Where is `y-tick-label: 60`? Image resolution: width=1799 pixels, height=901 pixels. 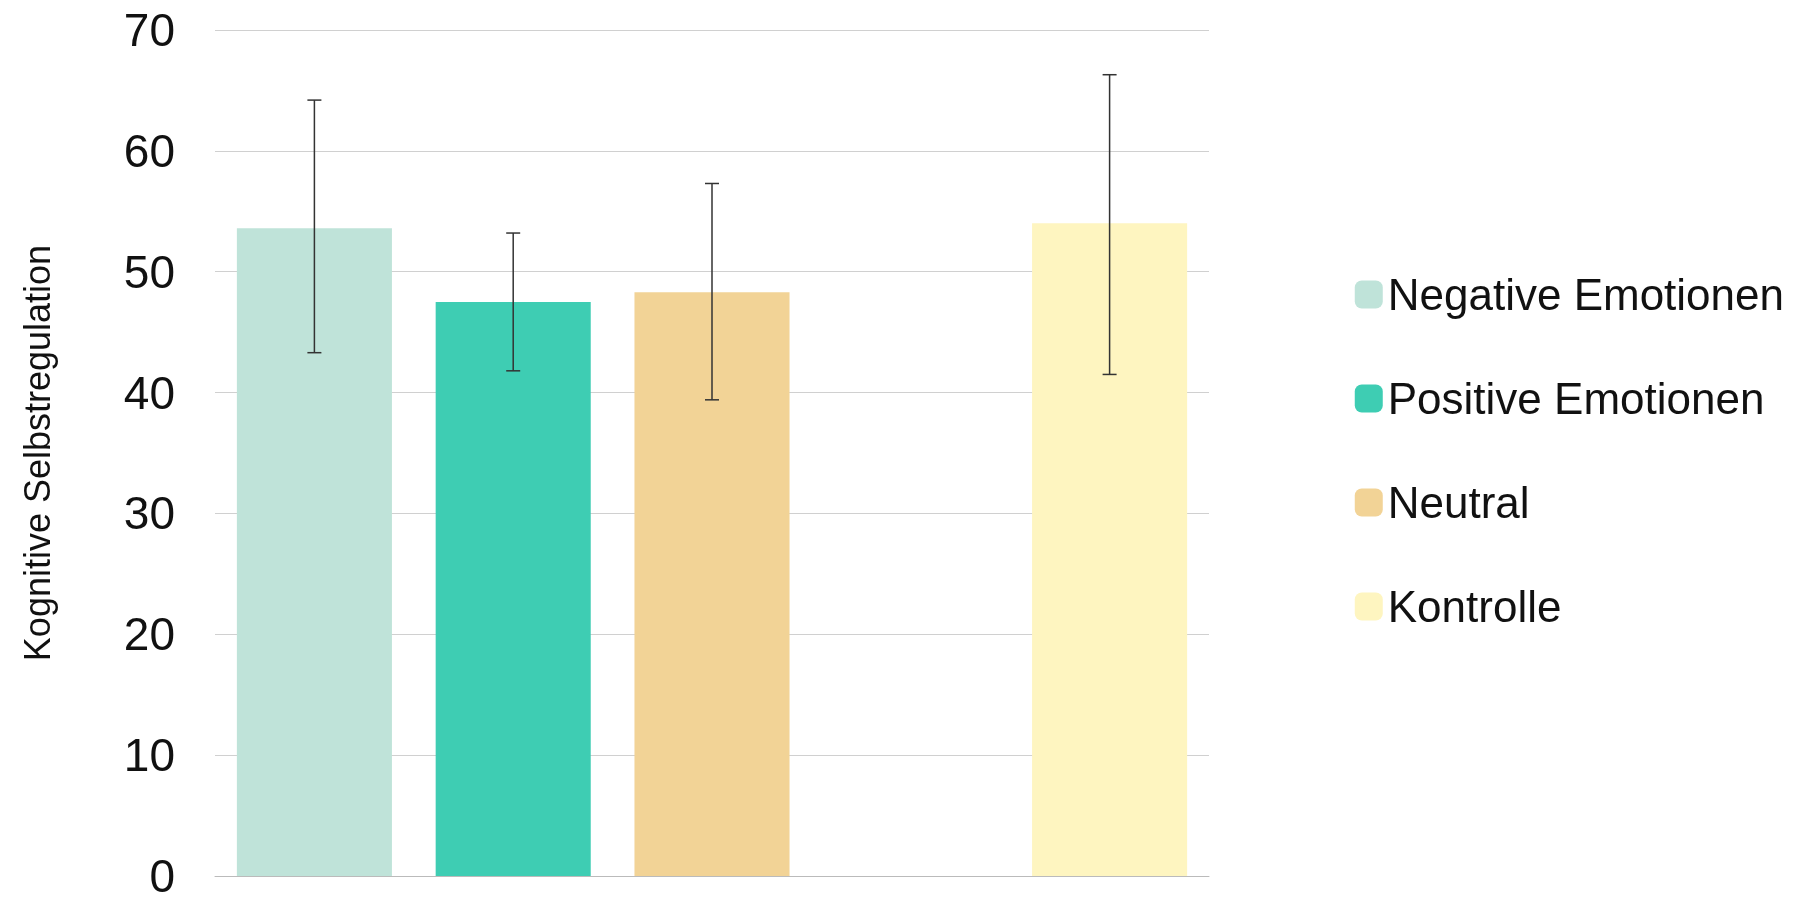
y-tick-label: 60 is located at coordinates (149, 150).